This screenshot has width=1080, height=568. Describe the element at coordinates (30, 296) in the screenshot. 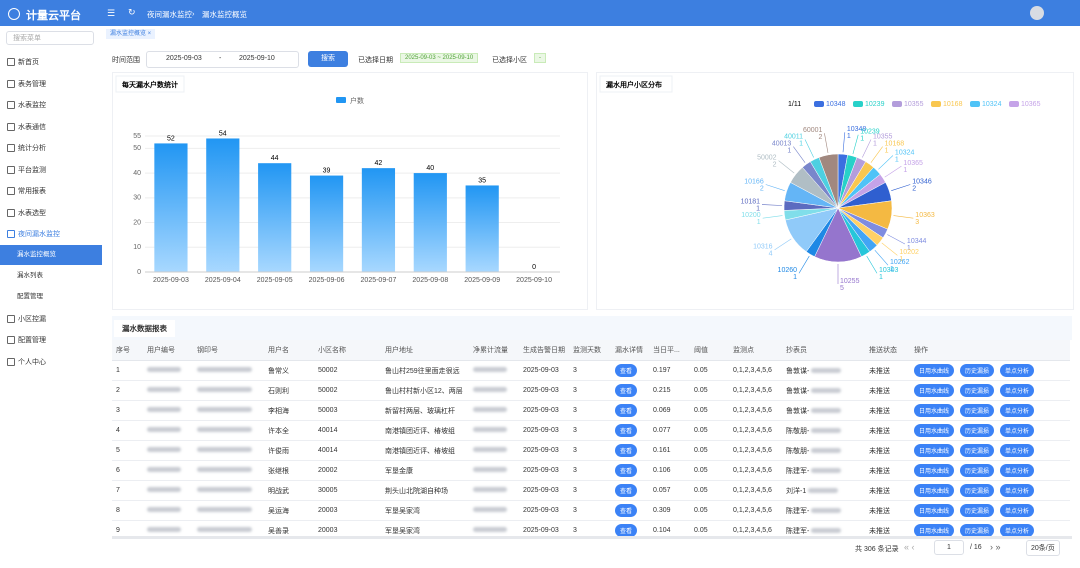

I see `submenu-item: 配置管理` at that location.